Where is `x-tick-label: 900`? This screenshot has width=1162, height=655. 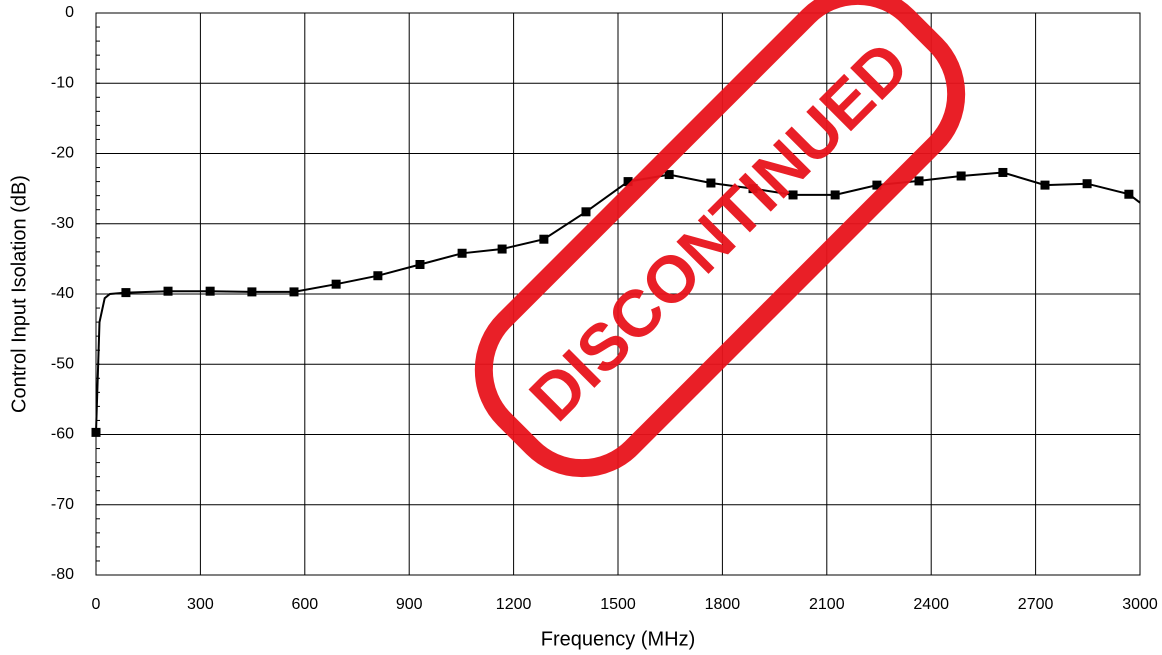 x-tick-label: 900 is located at coordinates (409, 604).